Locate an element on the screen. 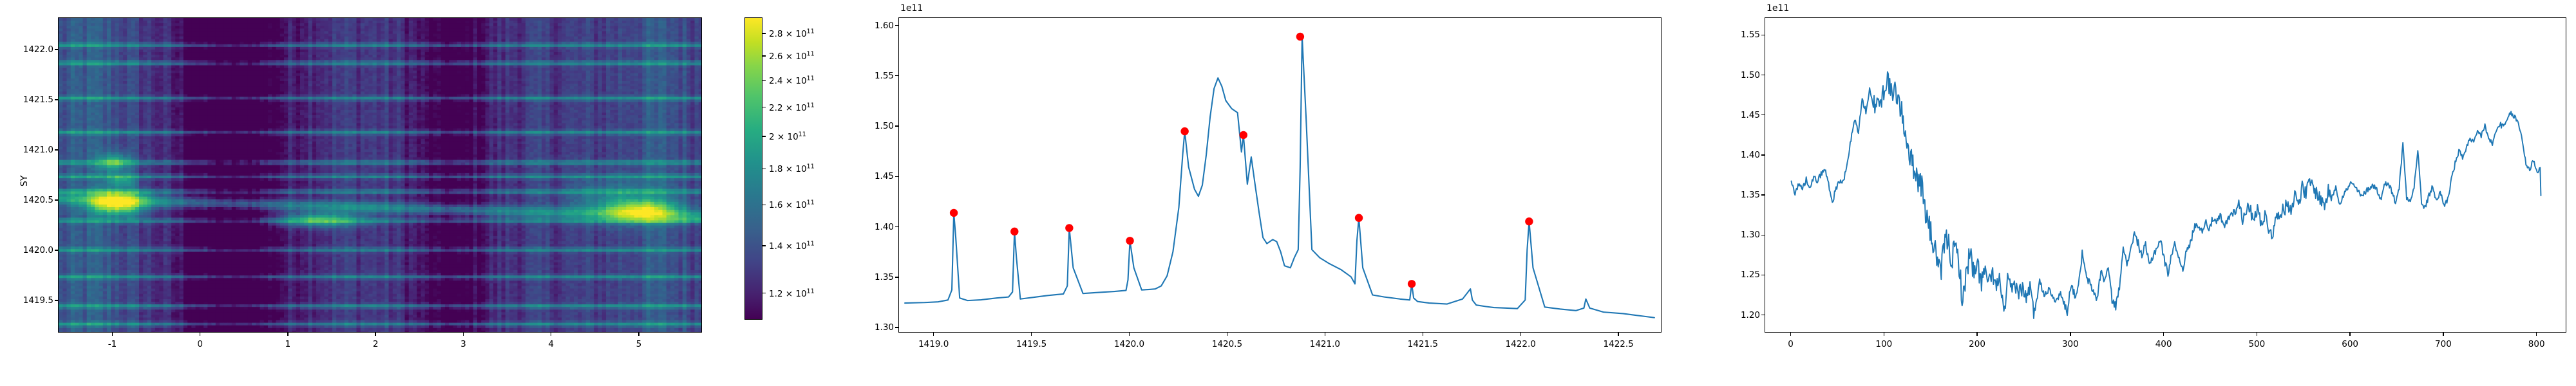  y-tick-label: 1422.0 is located at coordinates (38, 49).